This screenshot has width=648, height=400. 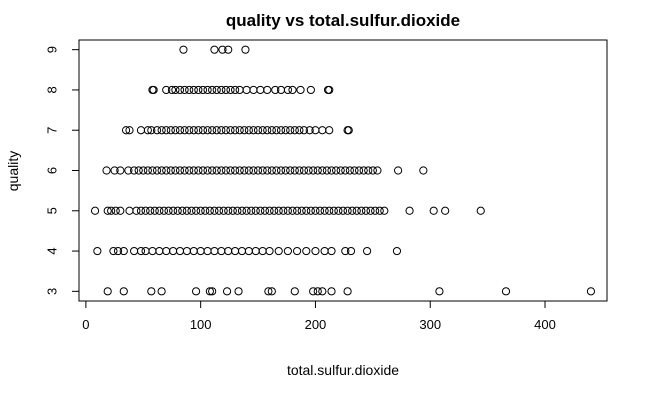 I want to click on x-axis-label: total.sulfur.dioxide, so click(x=343, y=370).